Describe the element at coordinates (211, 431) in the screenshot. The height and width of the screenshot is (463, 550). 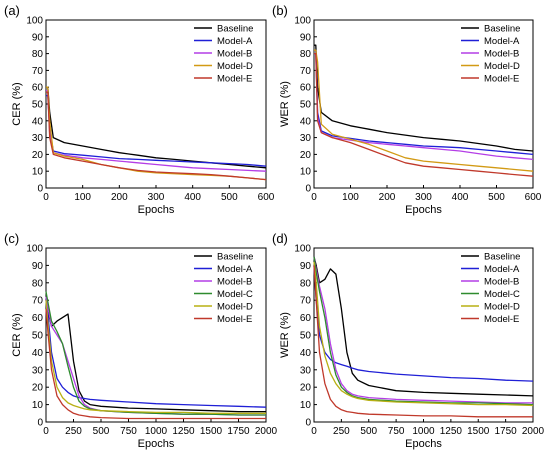
I see `x-tick-label: 1500` at that location.